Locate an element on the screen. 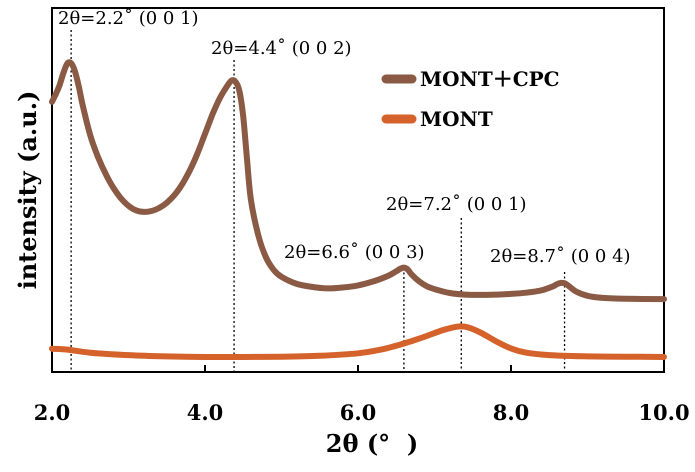  x-tick-label: 8.0 is located at coordinates (511, 412).